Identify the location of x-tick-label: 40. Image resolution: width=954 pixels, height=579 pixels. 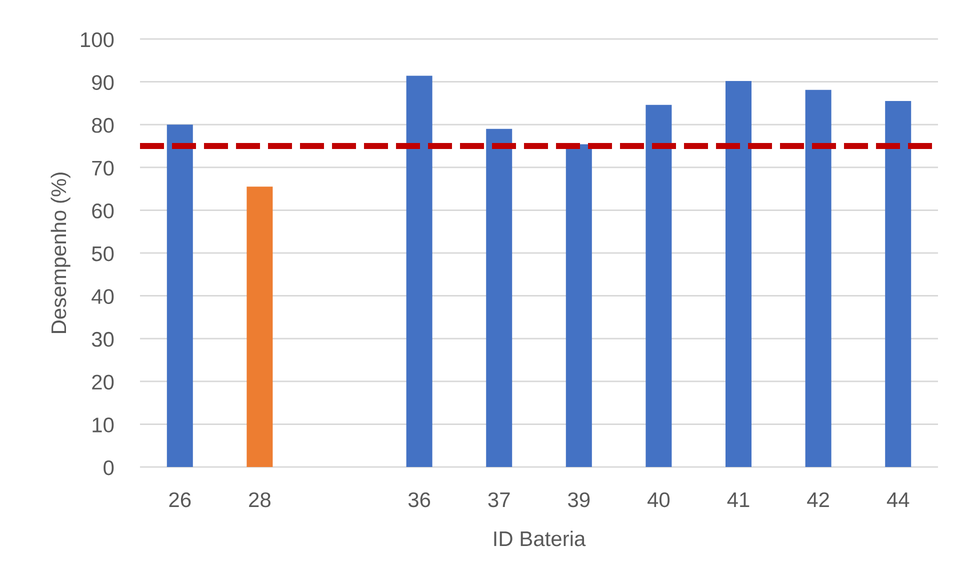
(659, 500).